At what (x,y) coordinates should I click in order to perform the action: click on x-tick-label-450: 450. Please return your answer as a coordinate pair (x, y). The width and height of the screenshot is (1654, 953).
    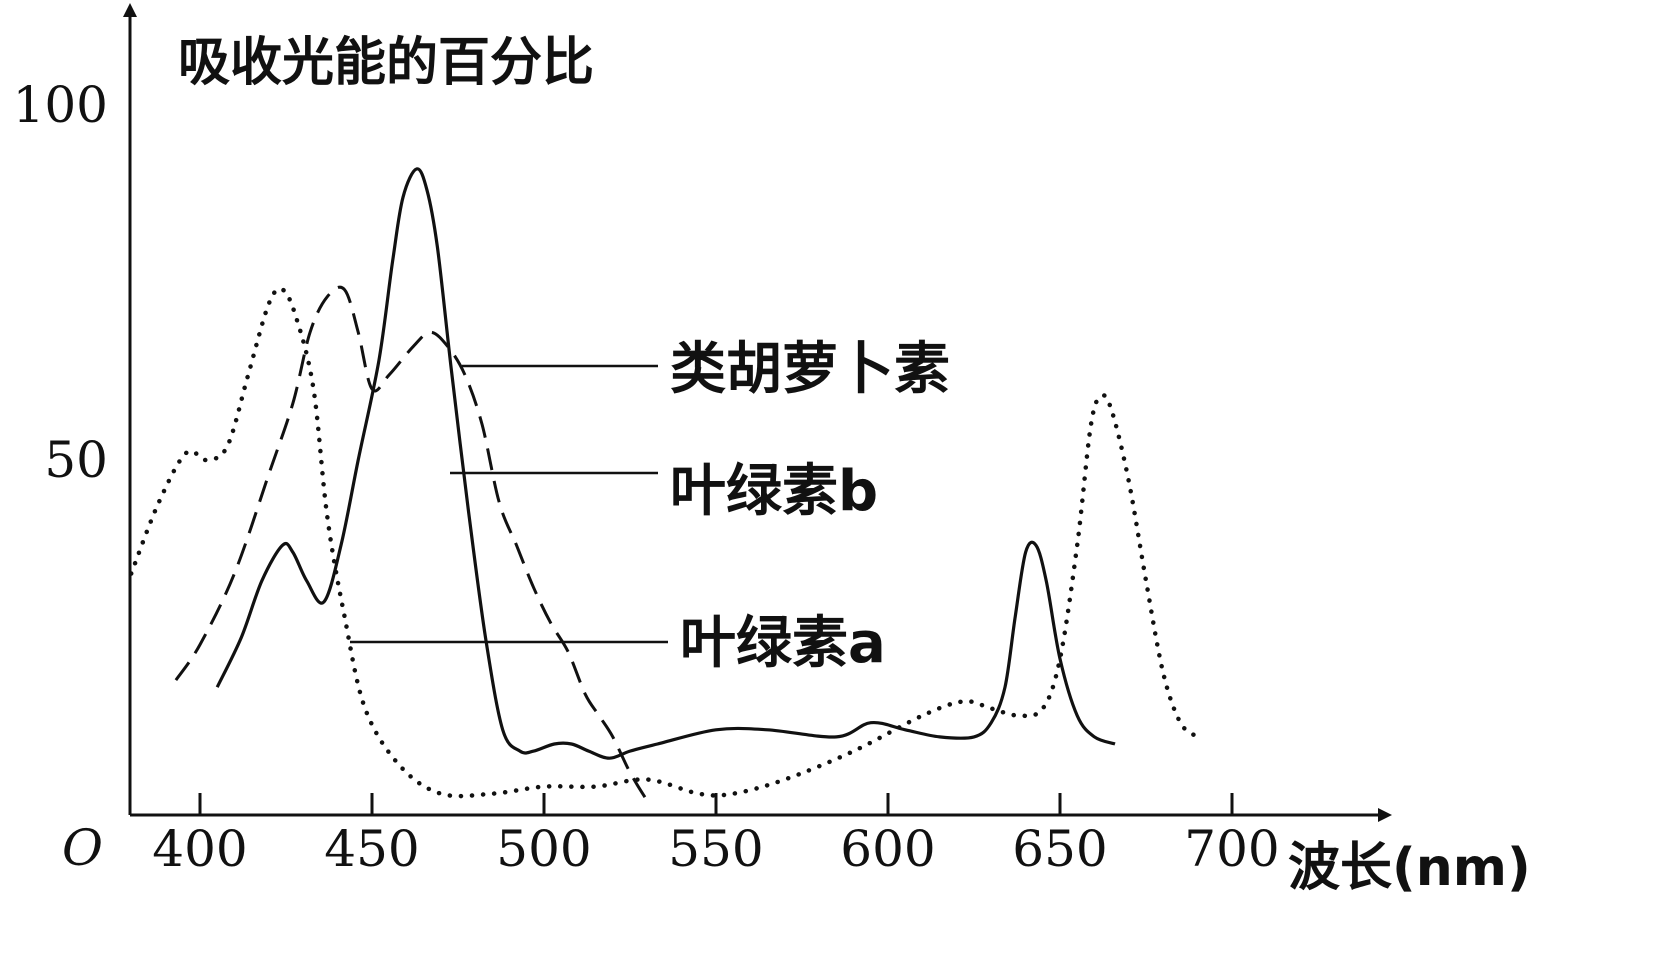
    Looking at the image, I should click on (371, 849).